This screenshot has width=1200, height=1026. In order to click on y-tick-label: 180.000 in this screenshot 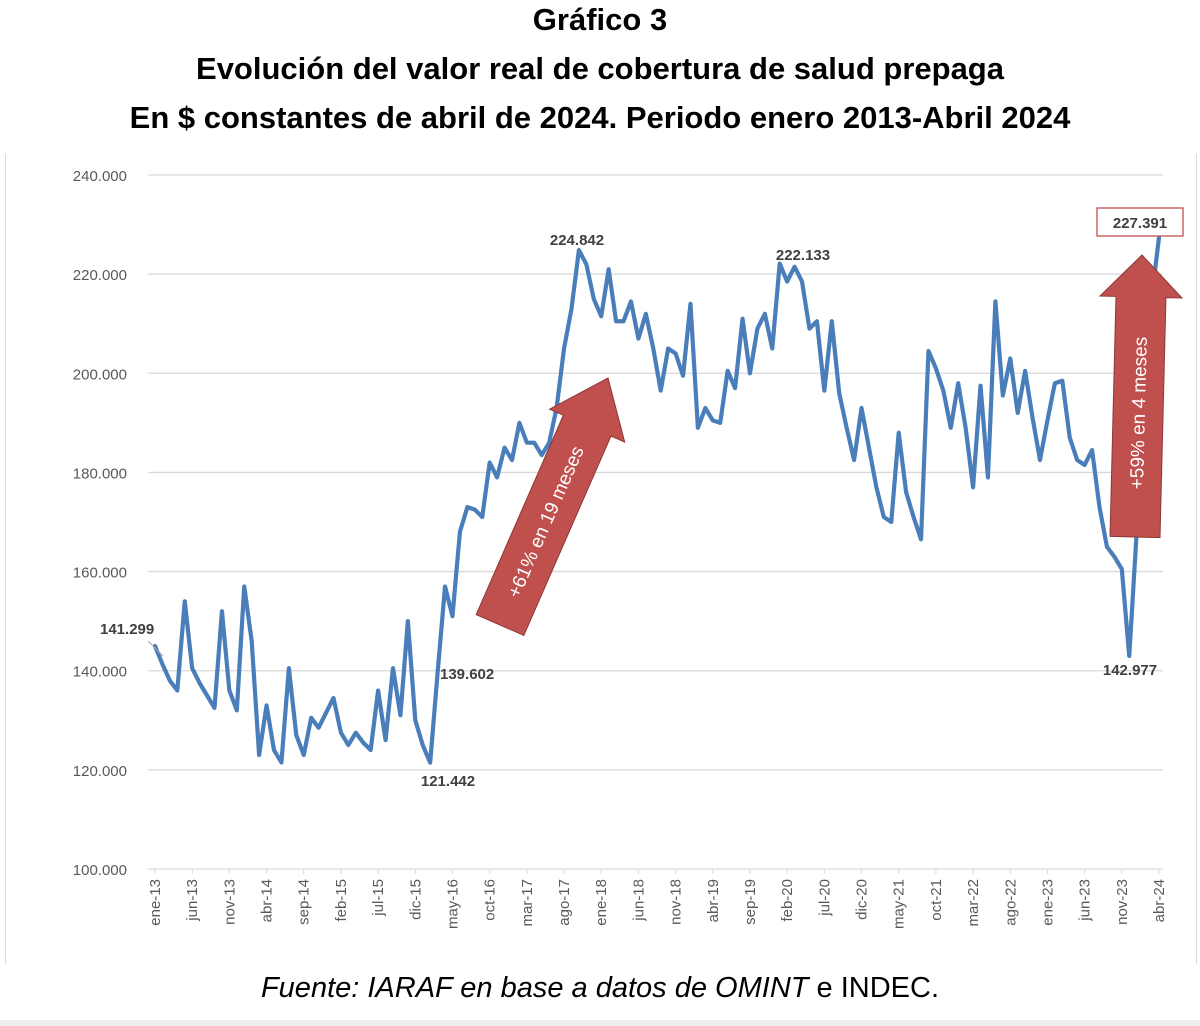, I will do `click(100, 473)`.